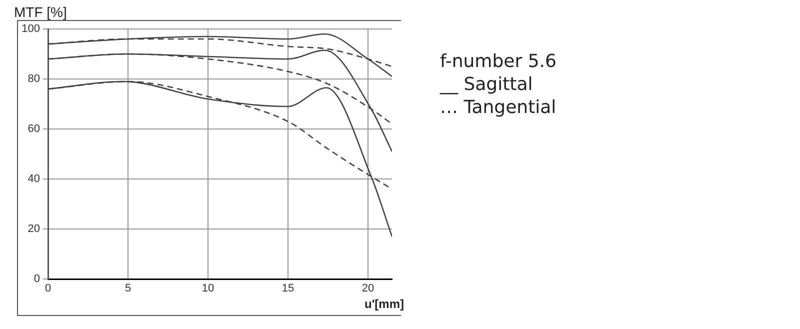  I want to click on x-tick-label: 15, so click(288, 288).